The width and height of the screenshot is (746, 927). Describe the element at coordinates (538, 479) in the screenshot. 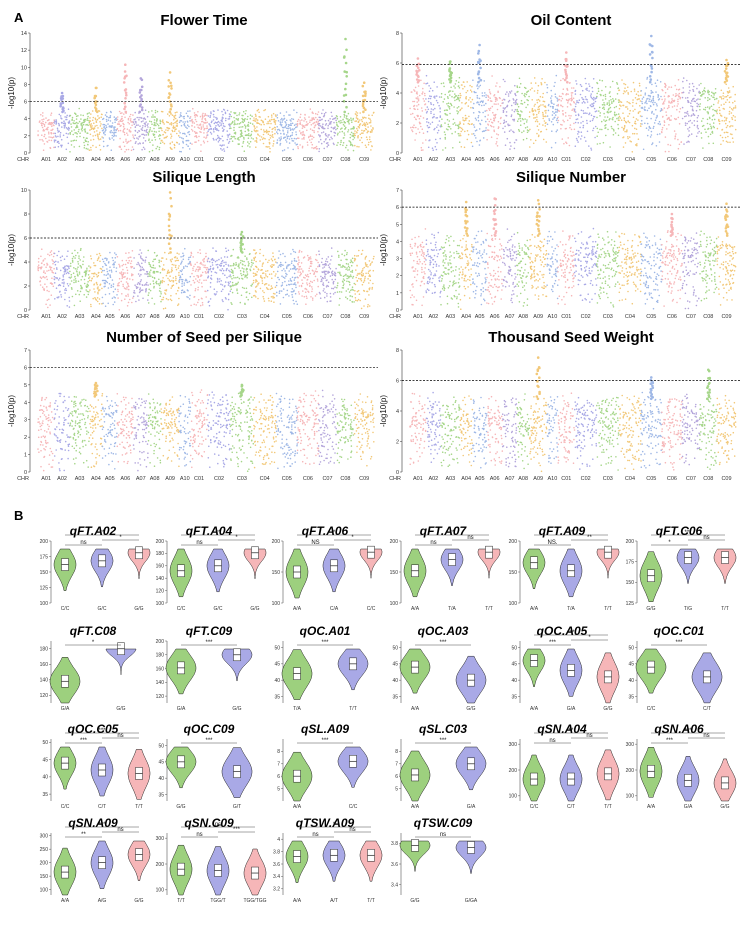

I see `chromosome-label: A09` at that location.